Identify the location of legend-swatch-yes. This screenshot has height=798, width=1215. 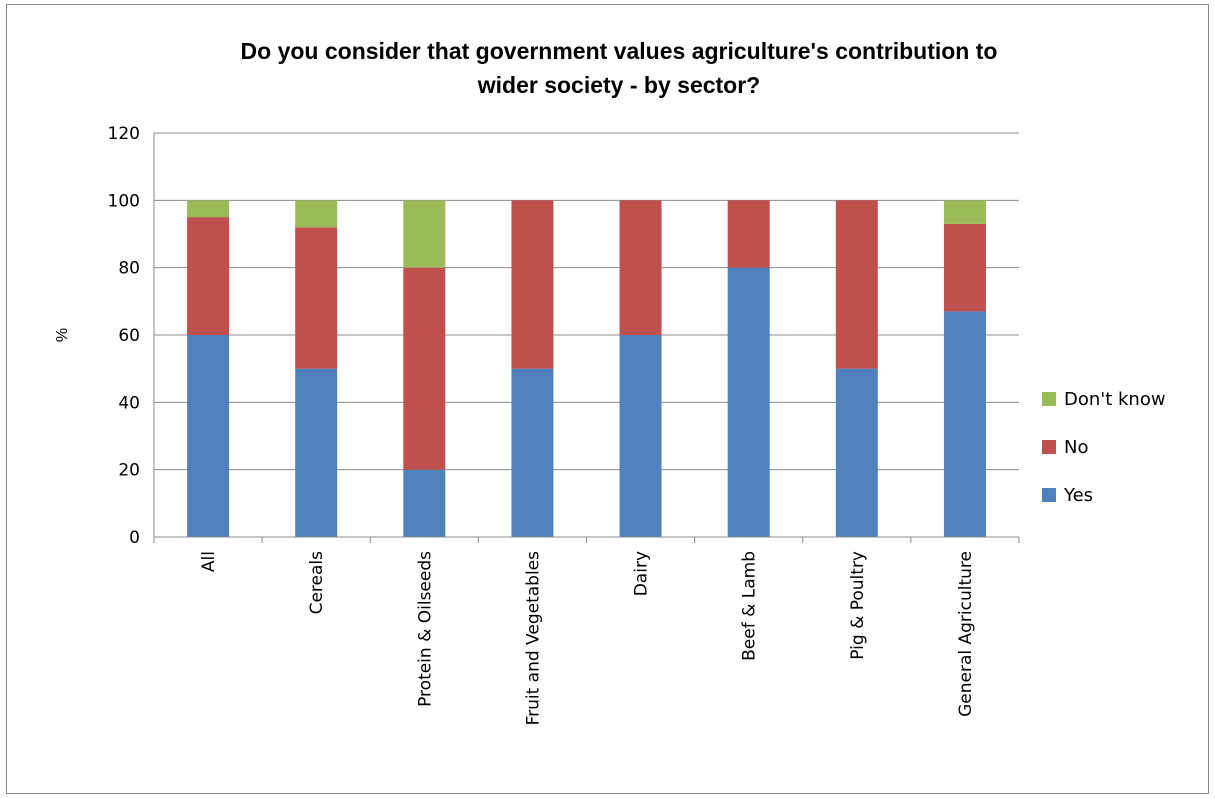
(1049, 495).